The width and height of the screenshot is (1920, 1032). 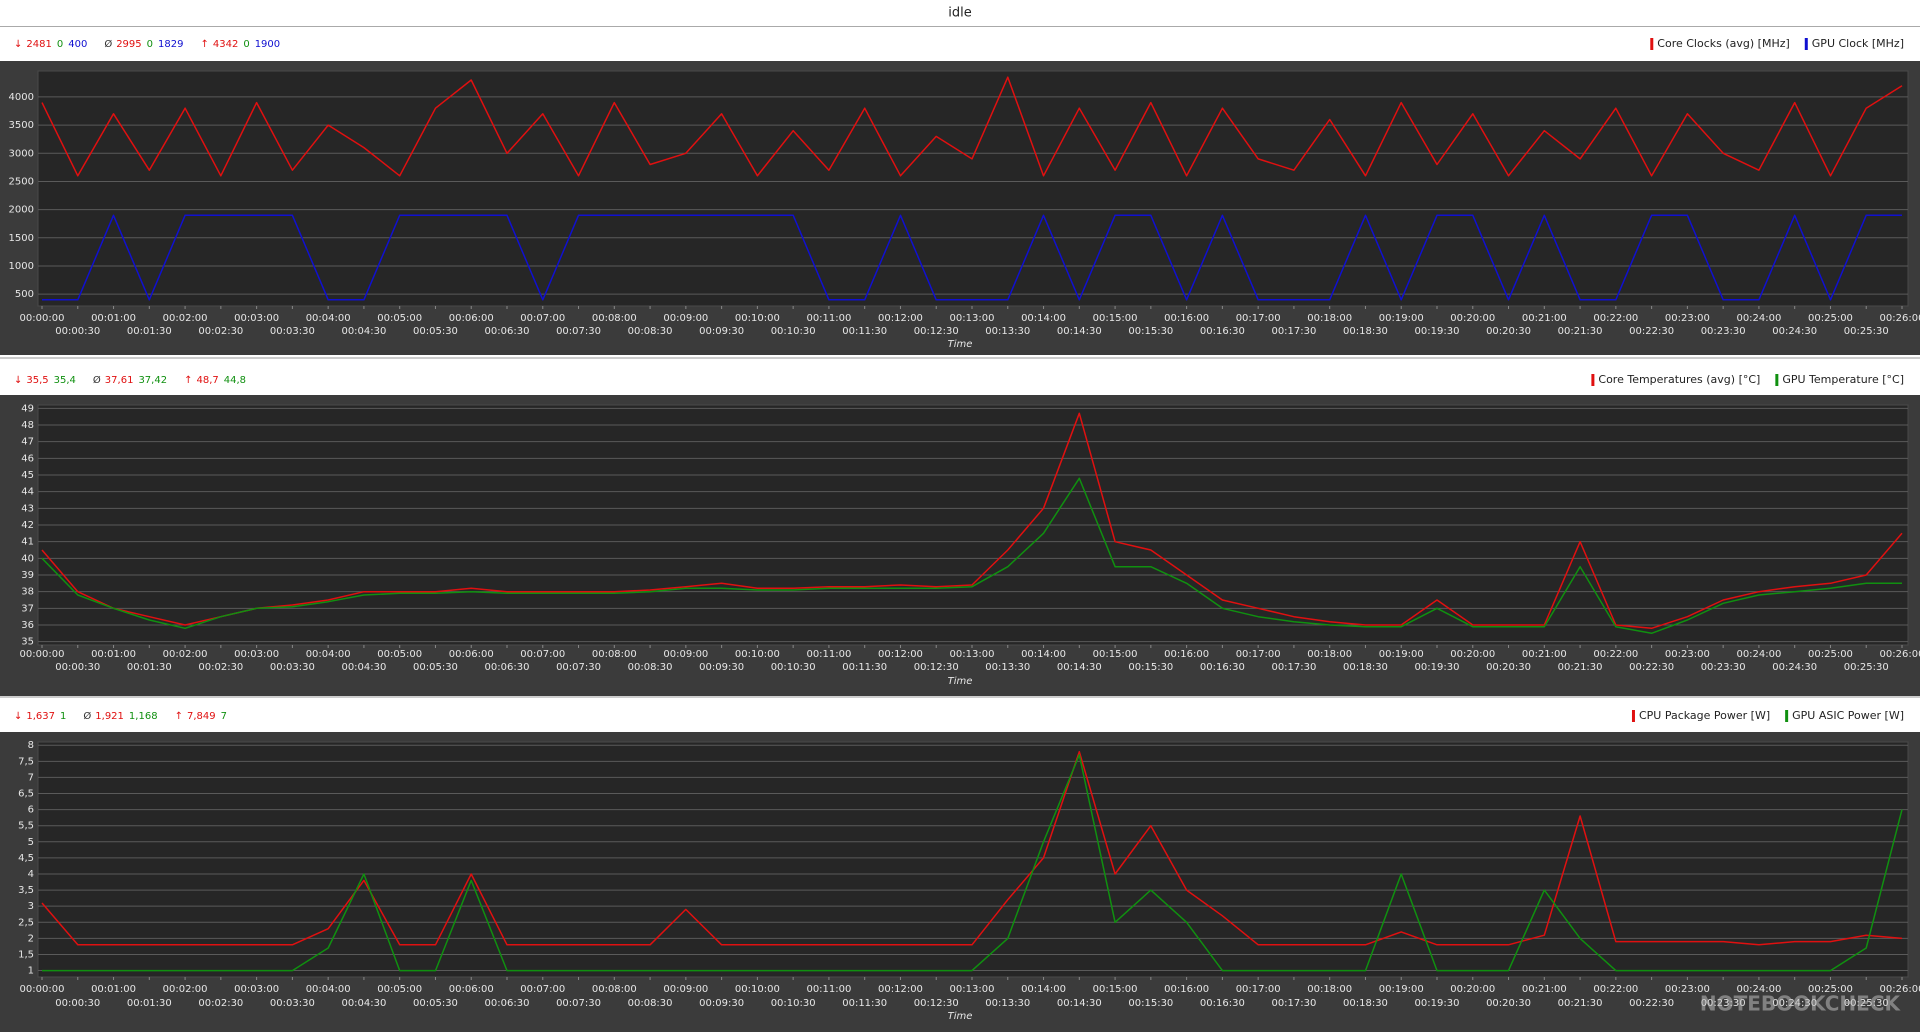 I want to click on x-tick-label: 00:14:00, so click(x=1043, y=318).